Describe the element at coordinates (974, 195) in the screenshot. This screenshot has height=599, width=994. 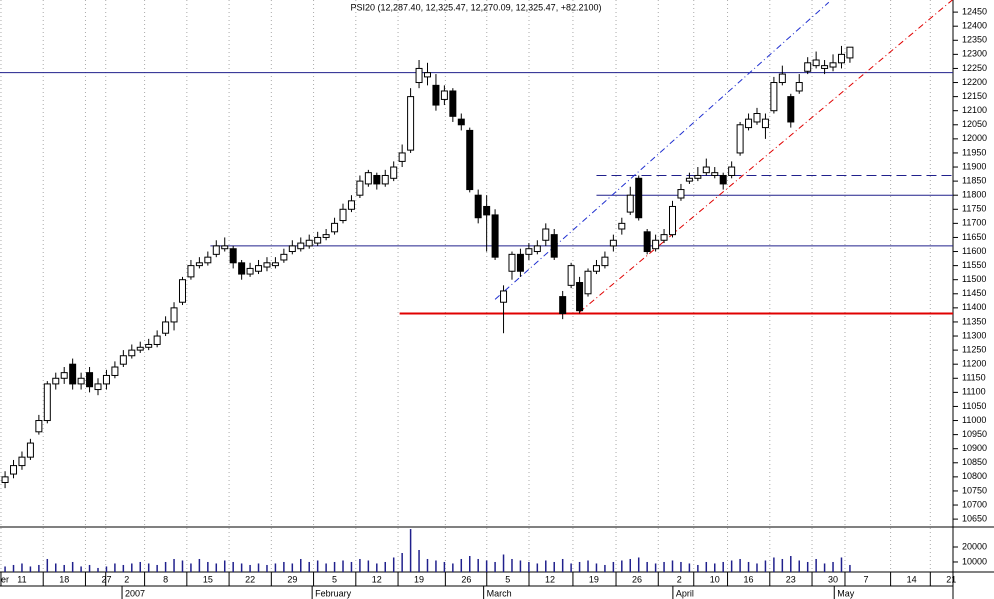
I see `y-tick-label: 11800` at that location.